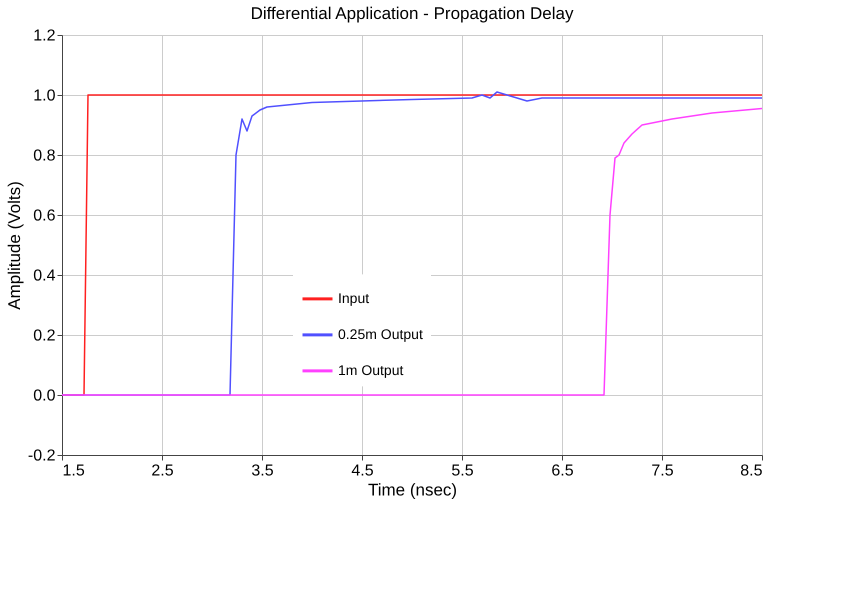 The height and width of the screenshot is (596, 846). What do you see at coordinates (44, 396) in the screenshot?
I see `y-tick-label: 0.0` at bounding box center [44, 396].